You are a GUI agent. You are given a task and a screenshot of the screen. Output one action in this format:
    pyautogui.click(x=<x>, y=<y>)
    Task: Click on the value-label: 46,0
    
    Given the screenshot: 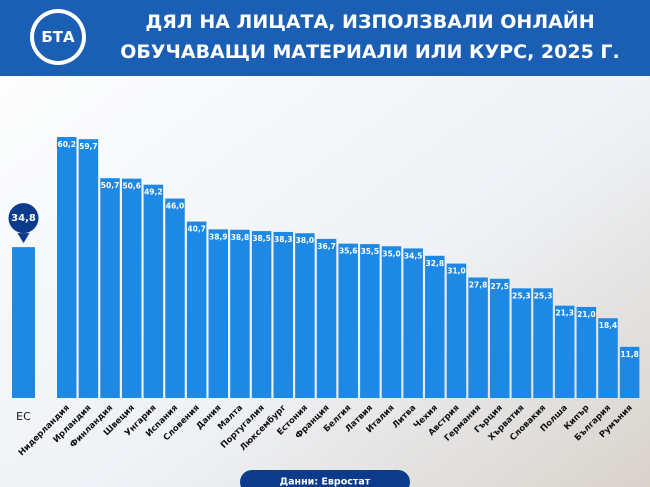 What is the action you would take?
    pyautogui.click(x=175, y=206)
    